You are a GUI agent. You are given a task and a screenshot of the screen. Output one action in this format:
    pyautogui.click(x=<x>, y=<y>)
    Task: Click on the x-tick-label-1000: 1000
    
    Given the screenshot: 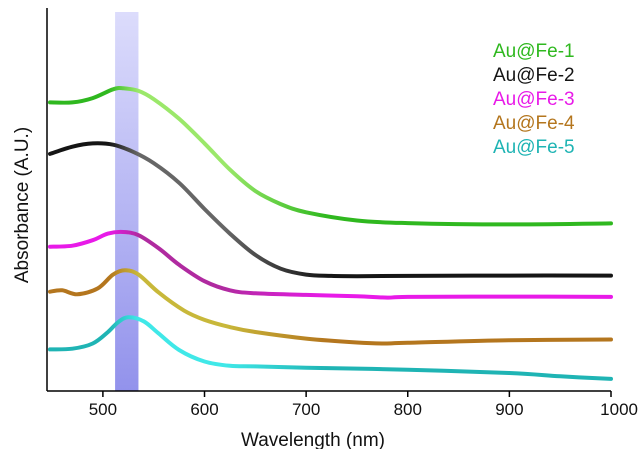 What is the action you would take?
    pyautogui.click(x=619, y=409)
    